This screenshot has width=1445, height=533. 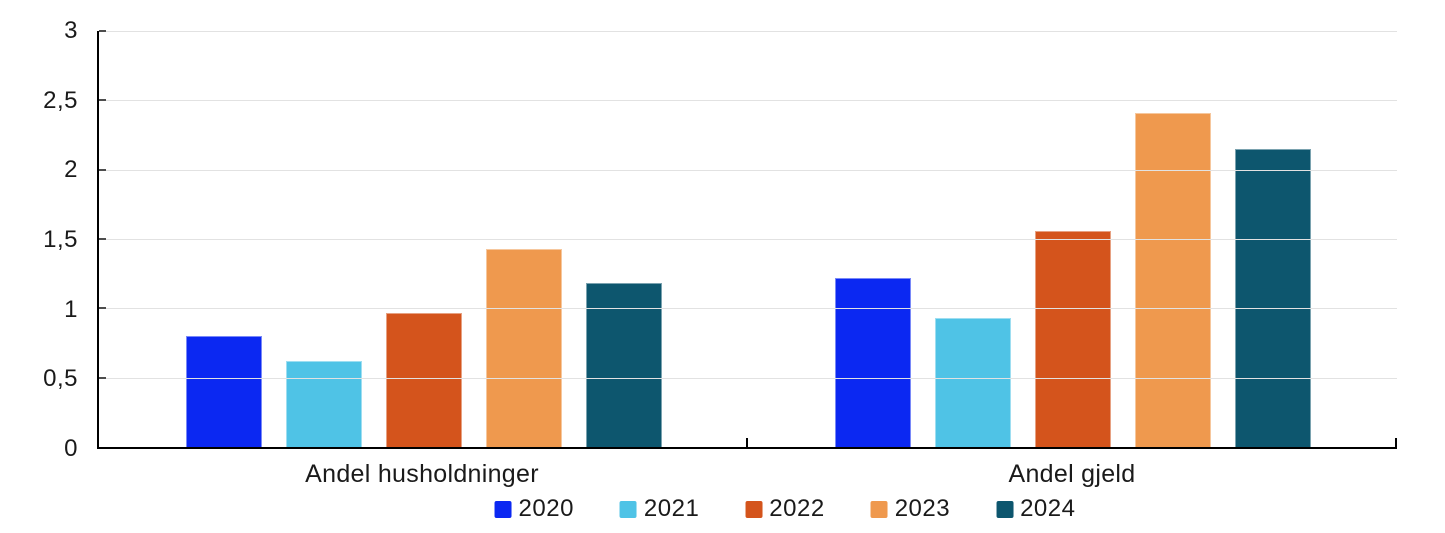 I want to click on legend-swatch-2022, so click(x=754, y=509).